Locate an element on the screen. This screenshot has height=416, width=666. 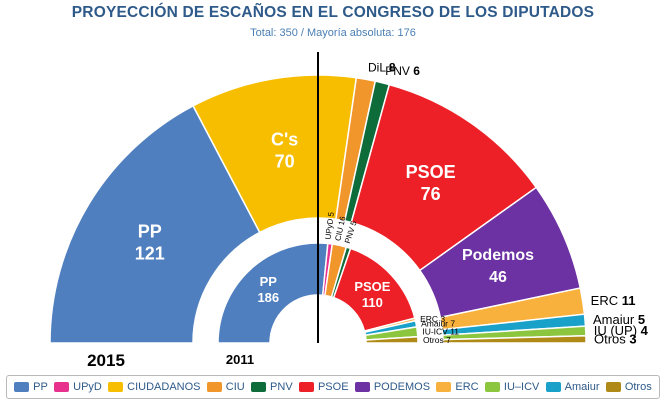
legend-label: CIUDADANOS is located at coordinates (164, 387).